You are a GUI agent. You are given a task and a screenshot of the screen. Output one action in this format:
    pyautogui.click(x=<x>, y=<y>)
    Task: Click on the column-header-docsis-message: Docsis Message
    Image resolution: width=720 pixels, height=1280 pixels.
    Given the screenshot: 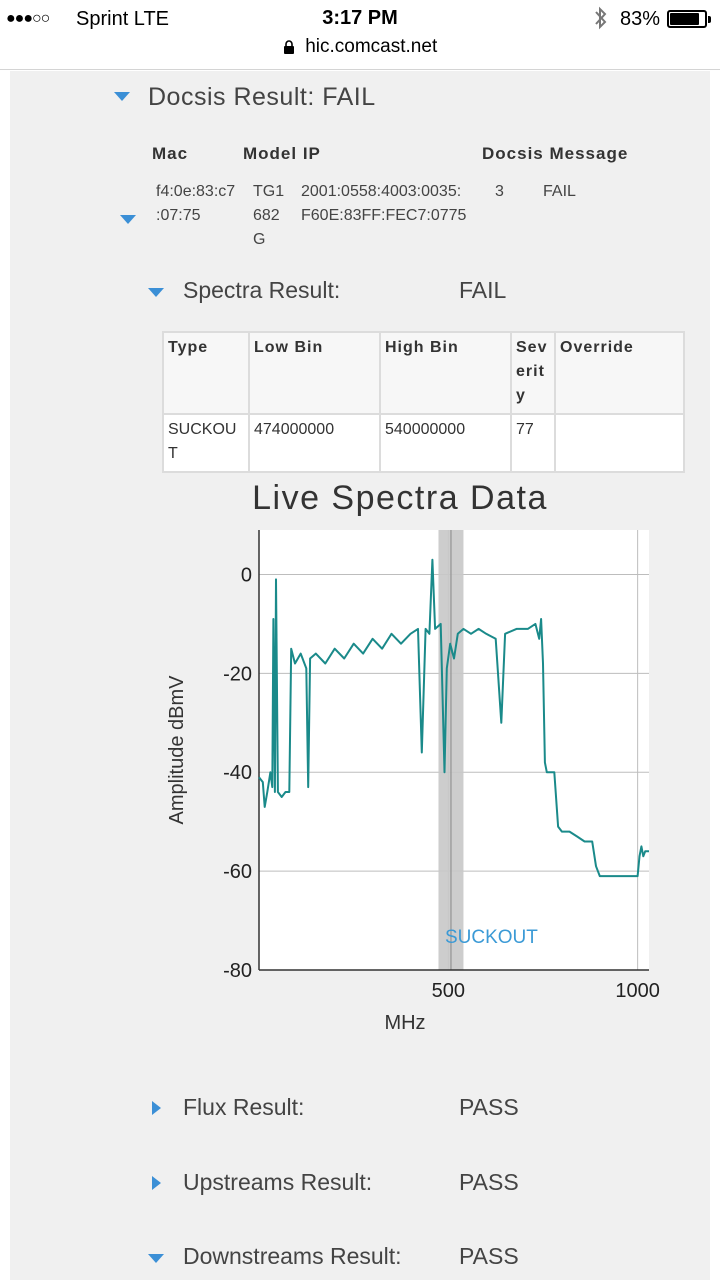 What is the action you would take?
    pyautogui.click(x=555, y=153)
    